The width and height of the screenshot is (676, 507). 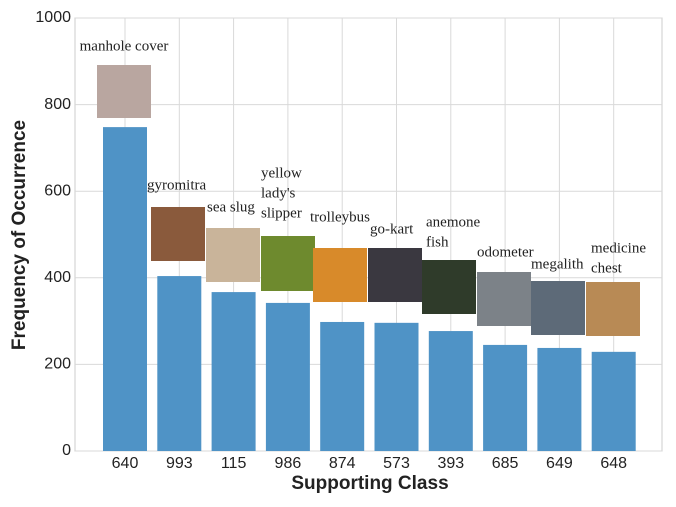 I want to click on y-tick-label: 200, so click(x=57, y=364).